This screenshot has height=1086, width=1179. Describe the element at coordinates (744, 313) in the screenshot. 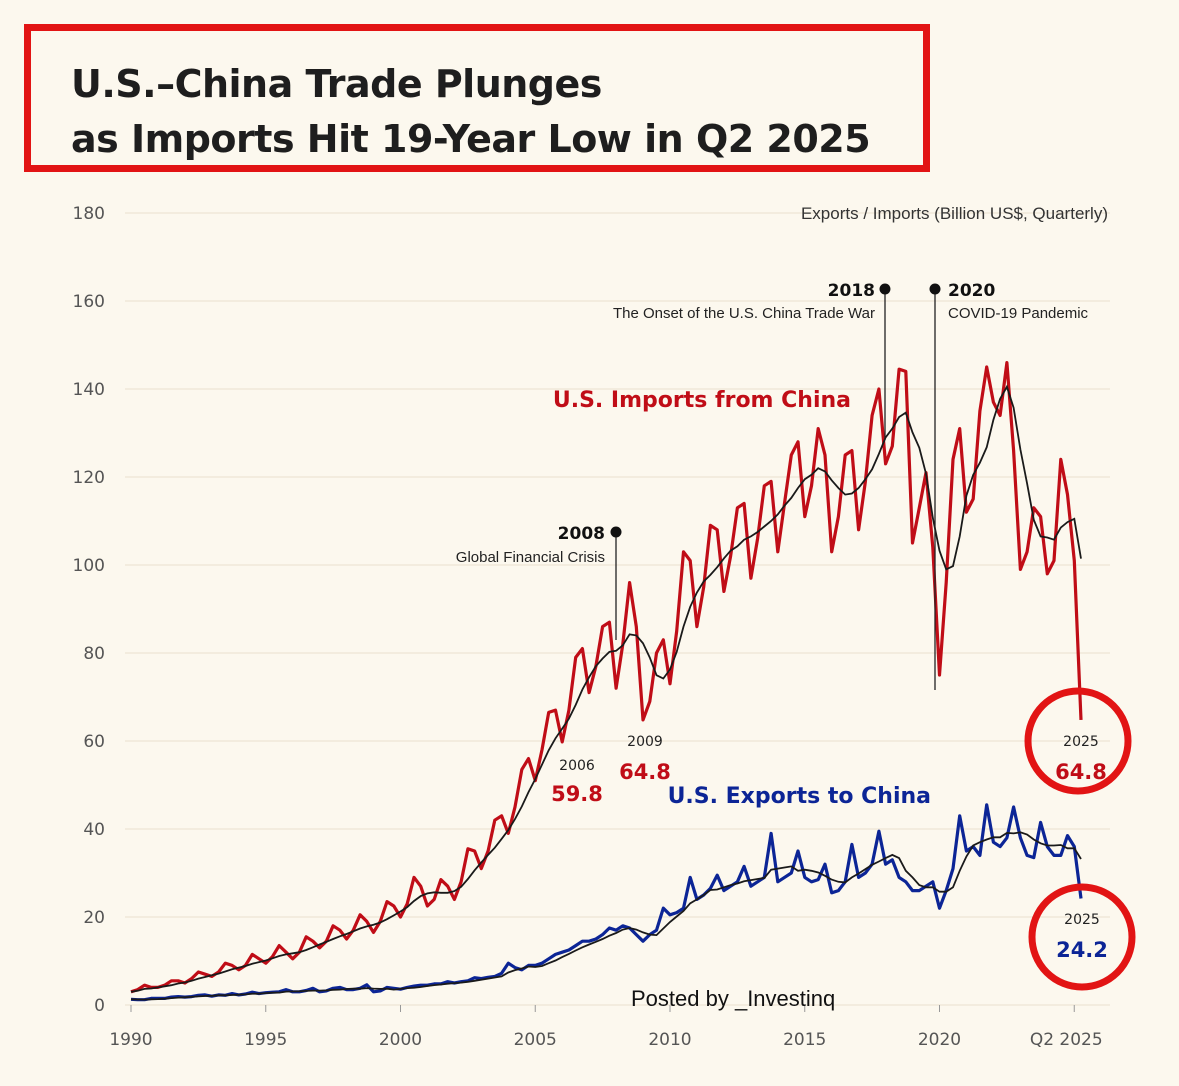

I see `event-2018-label: The Onset of the U.S. China Trade War` at that location.